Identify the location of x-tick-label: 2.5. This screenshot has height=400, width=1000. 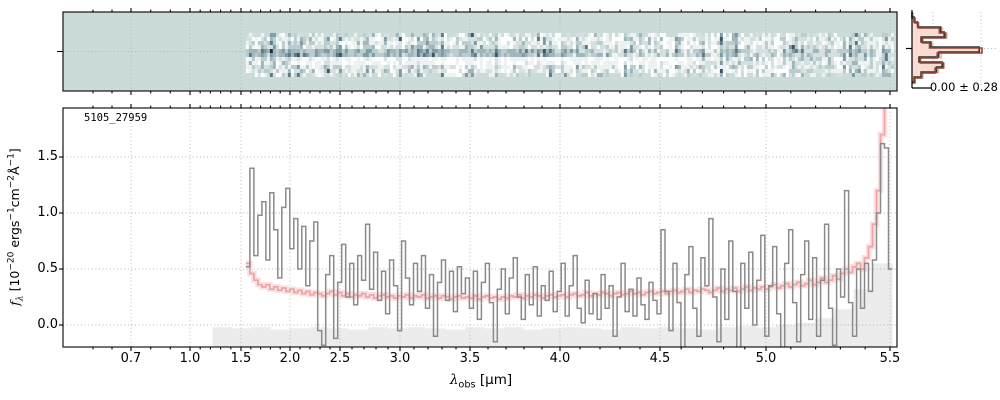
(340, 358).